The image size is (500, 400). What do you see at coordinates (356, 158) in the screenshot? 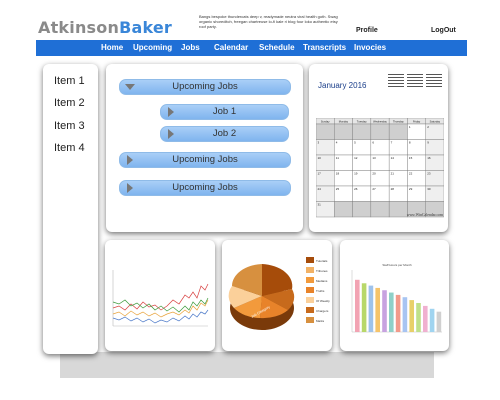
I see `calendar-day-number: 12` at bounding box center [356, 158].